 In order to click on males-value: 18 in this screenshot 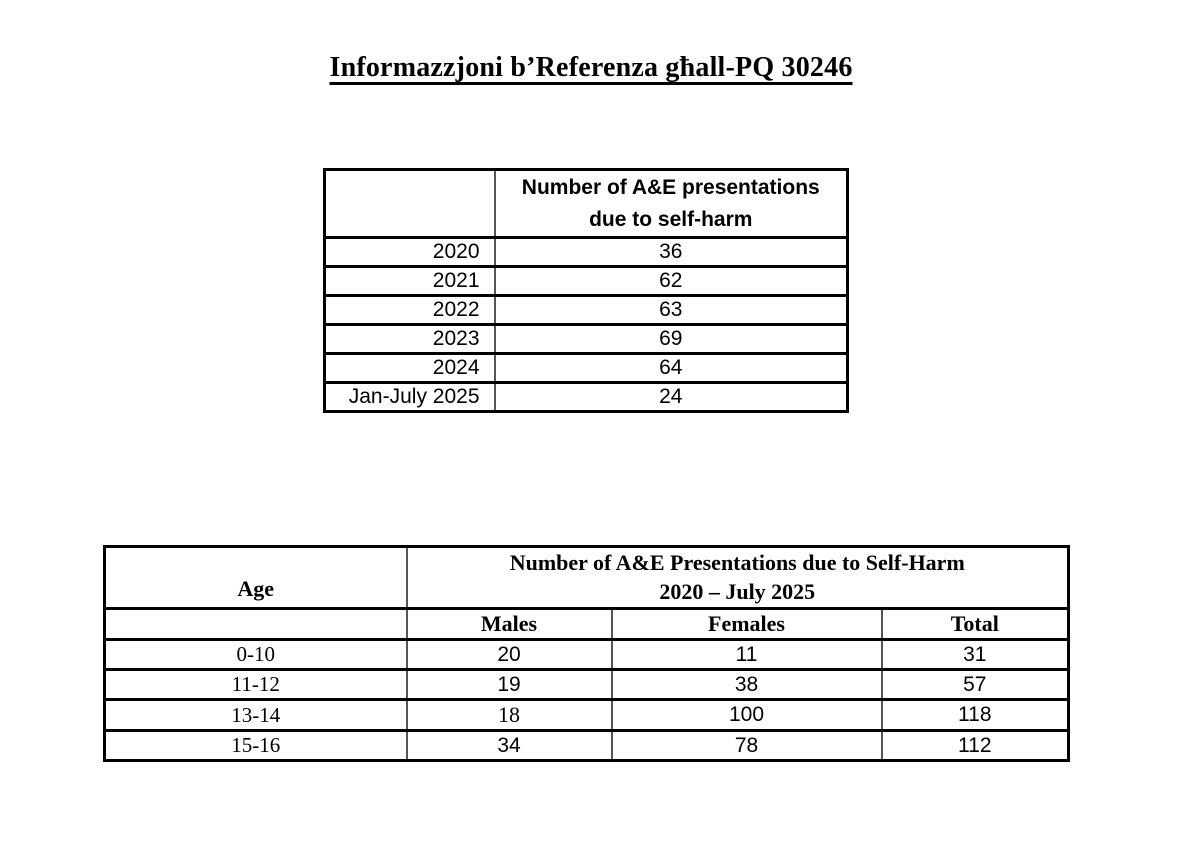, I will do `click(509, 715)`.